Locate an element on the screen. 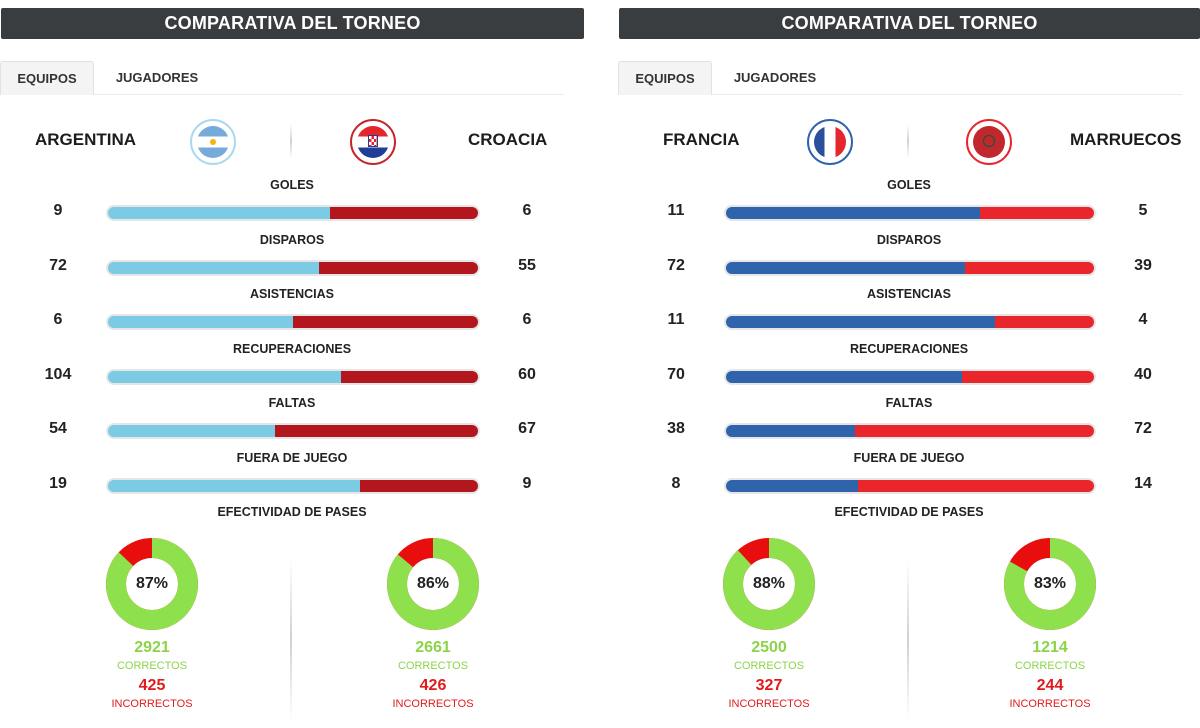 Image resolution: width=1200 pixels, height=728 pixels. incorrect-passes-count: 244 is located at coordinates (1050, 685).